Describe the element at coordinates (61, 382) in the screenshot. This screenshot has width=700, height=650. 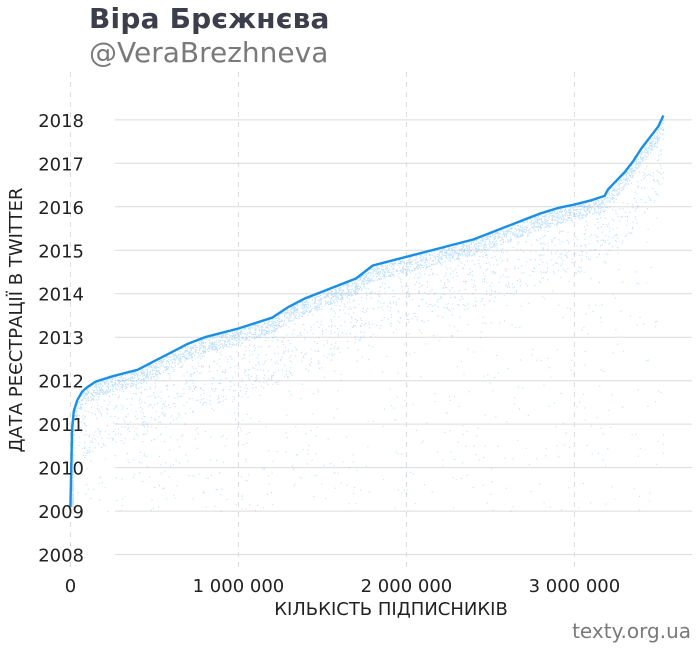
I see `y-tick-label: 2012` at that location.